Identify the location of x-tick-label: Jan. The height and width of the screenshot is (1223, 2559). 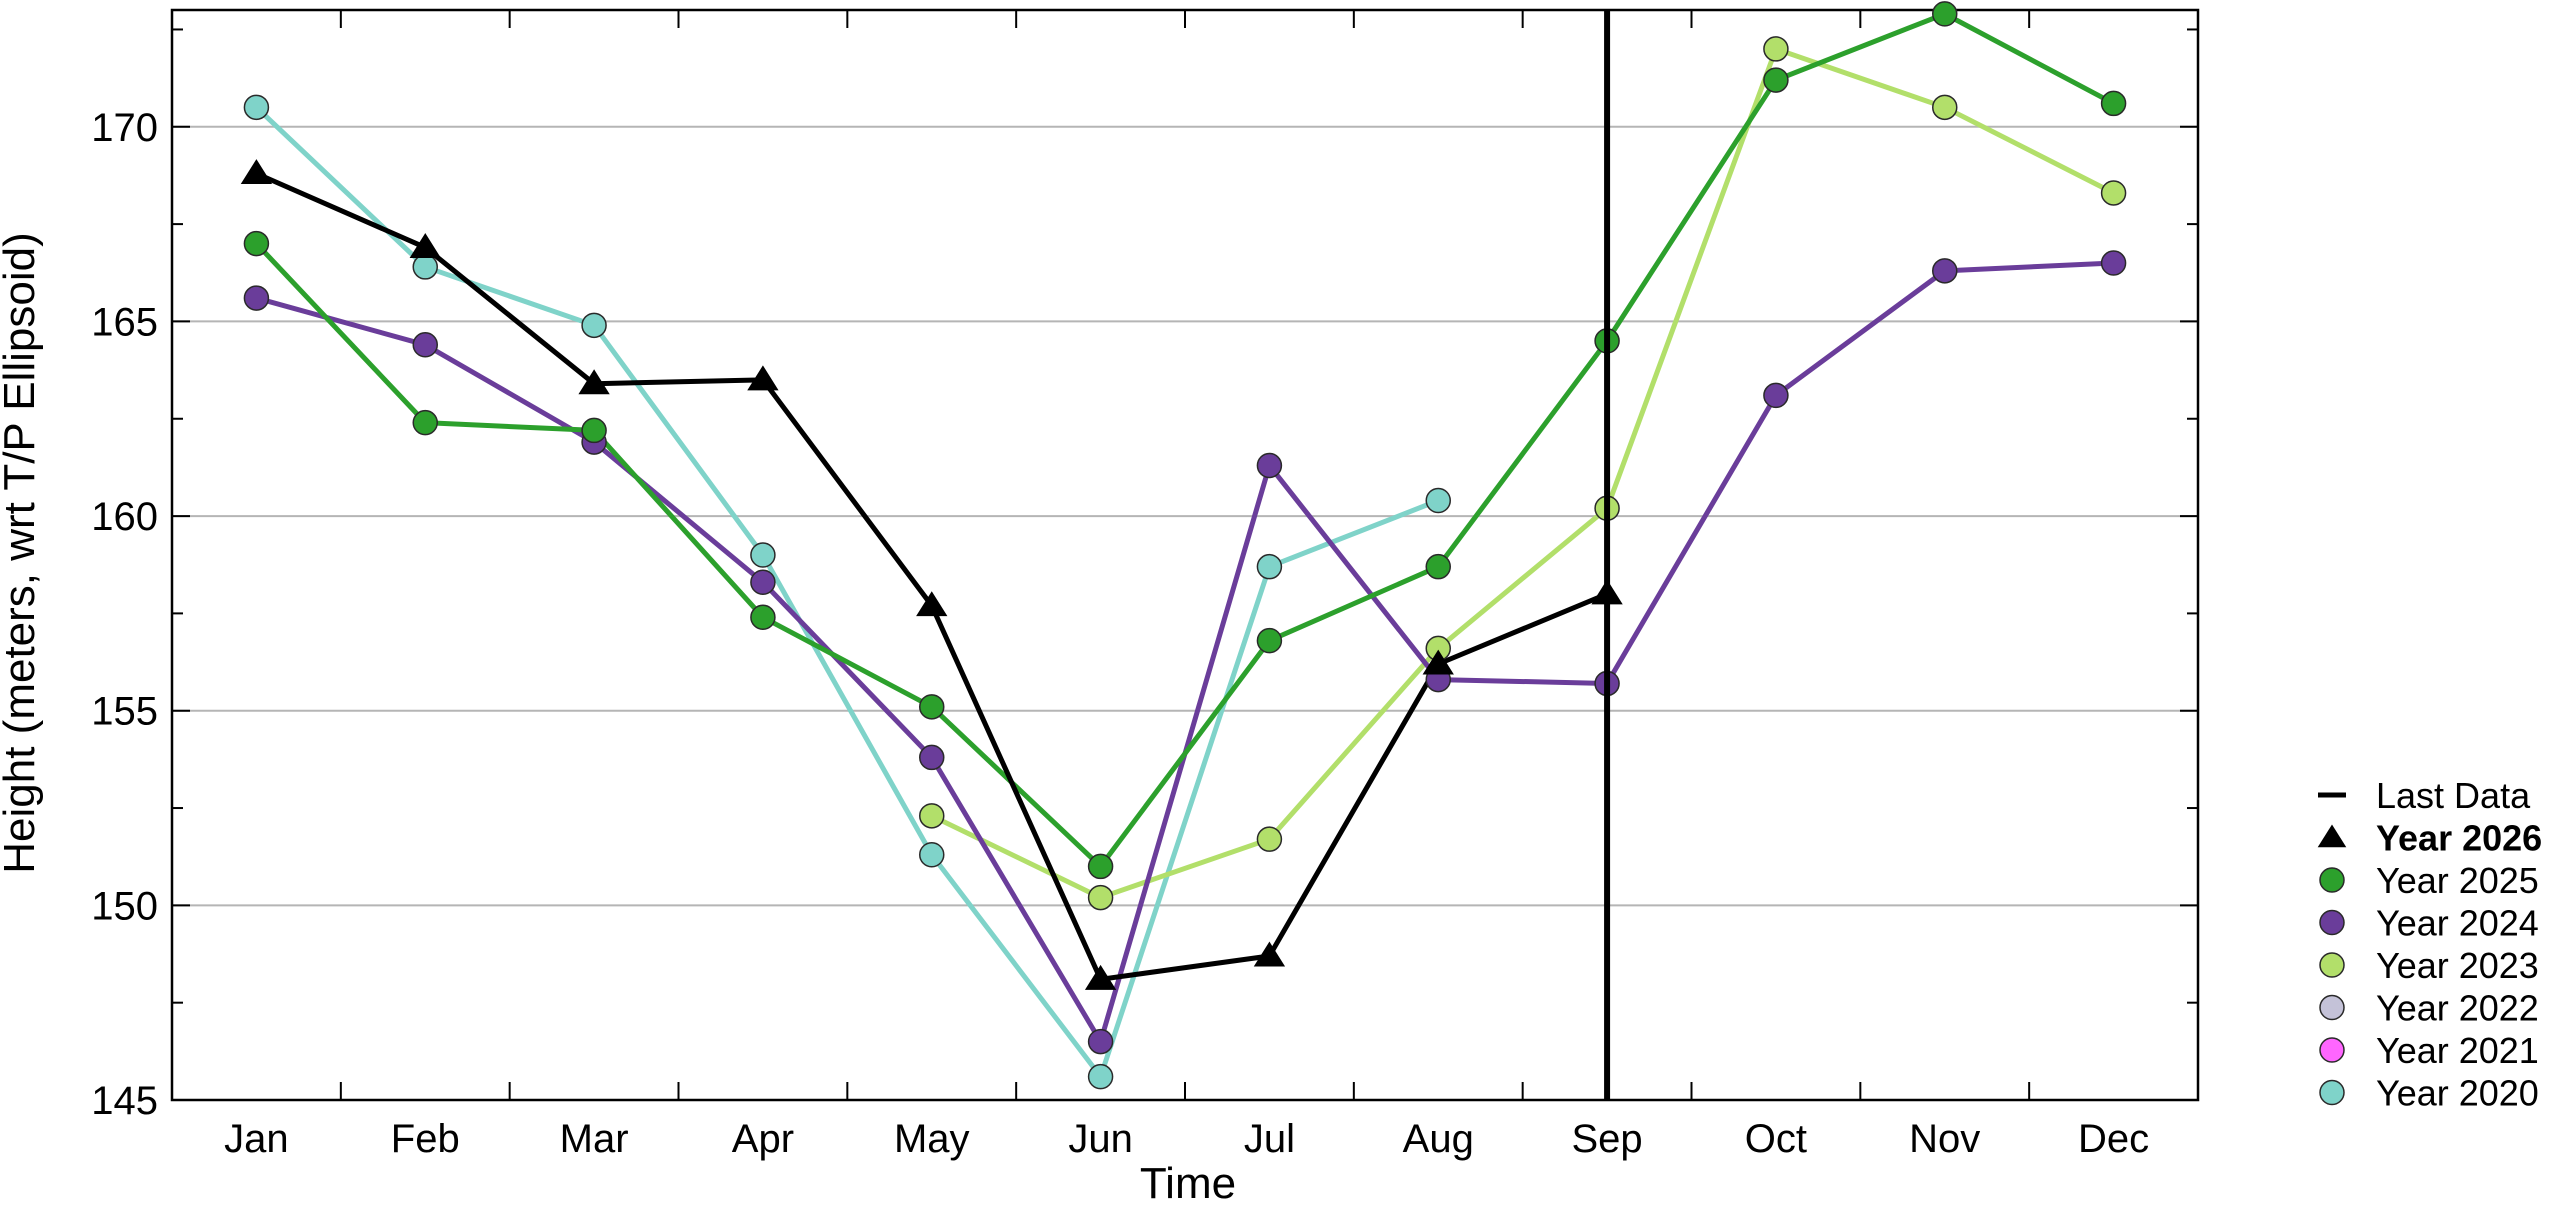
(256, 1139).